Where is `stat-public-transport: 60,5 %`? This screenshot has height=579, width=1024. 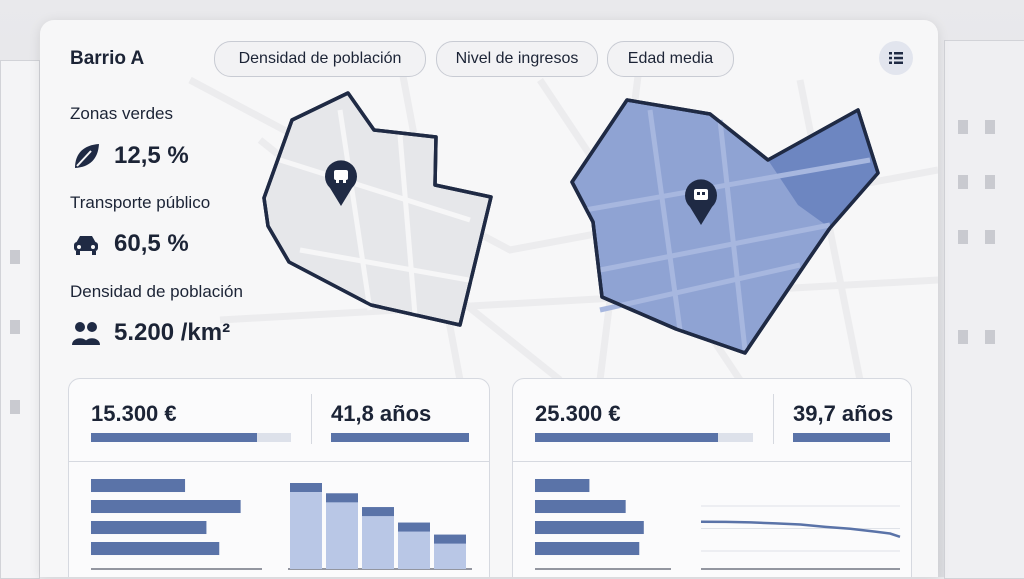
stat-public-transport: 60,5 % is located at coordinates (129, 244).